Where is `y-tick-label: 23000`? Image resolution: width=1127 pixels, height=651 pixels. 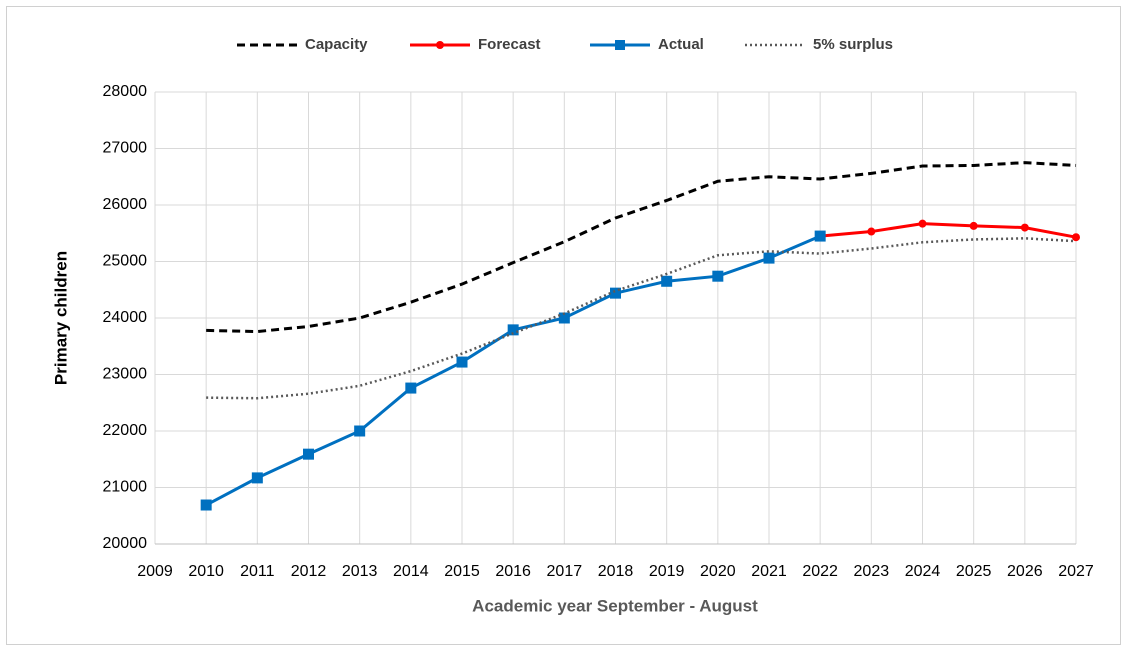
y-tick-label: 23000 is located at coordinates (125, 374).